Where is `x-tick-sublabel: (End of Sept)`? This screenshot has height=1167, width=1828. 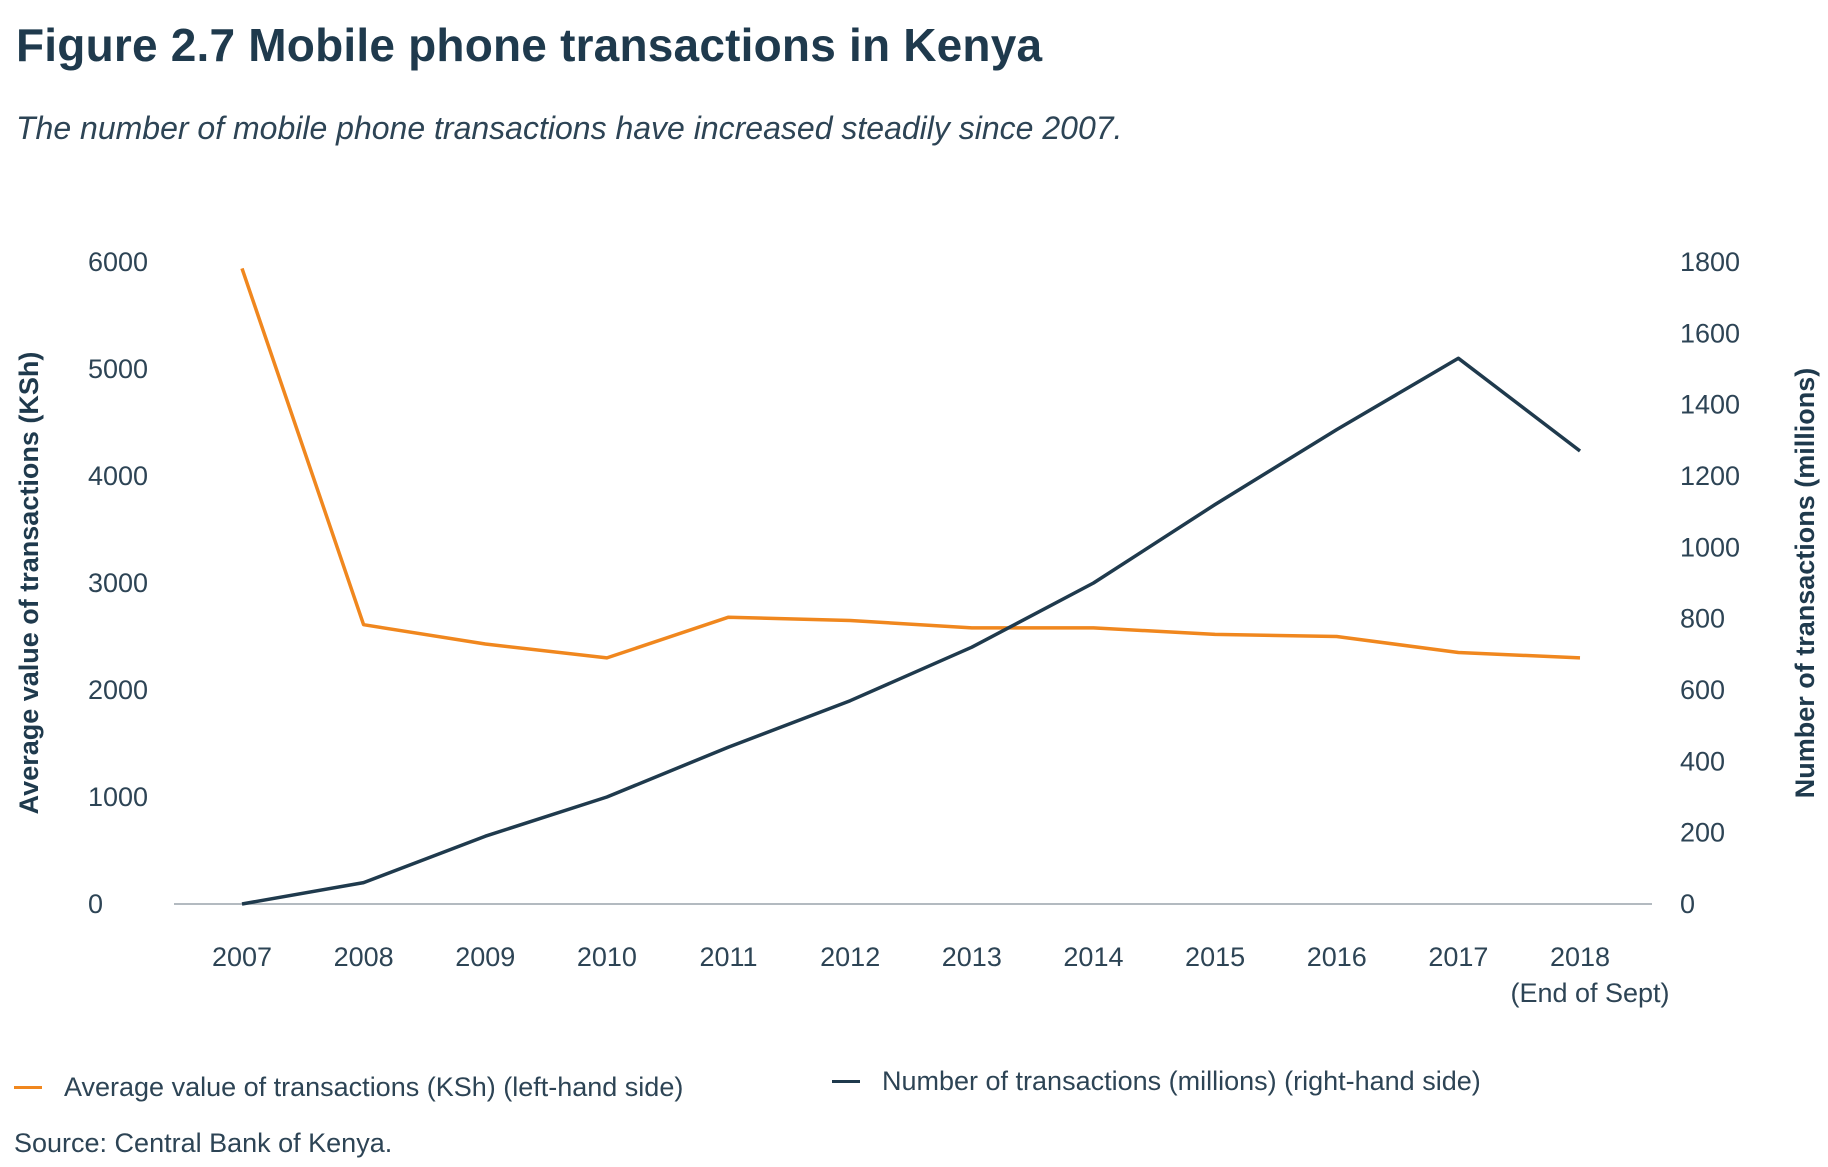
x-tick-sublabel: (End of Sept) is located at coordinates (1589, 993).